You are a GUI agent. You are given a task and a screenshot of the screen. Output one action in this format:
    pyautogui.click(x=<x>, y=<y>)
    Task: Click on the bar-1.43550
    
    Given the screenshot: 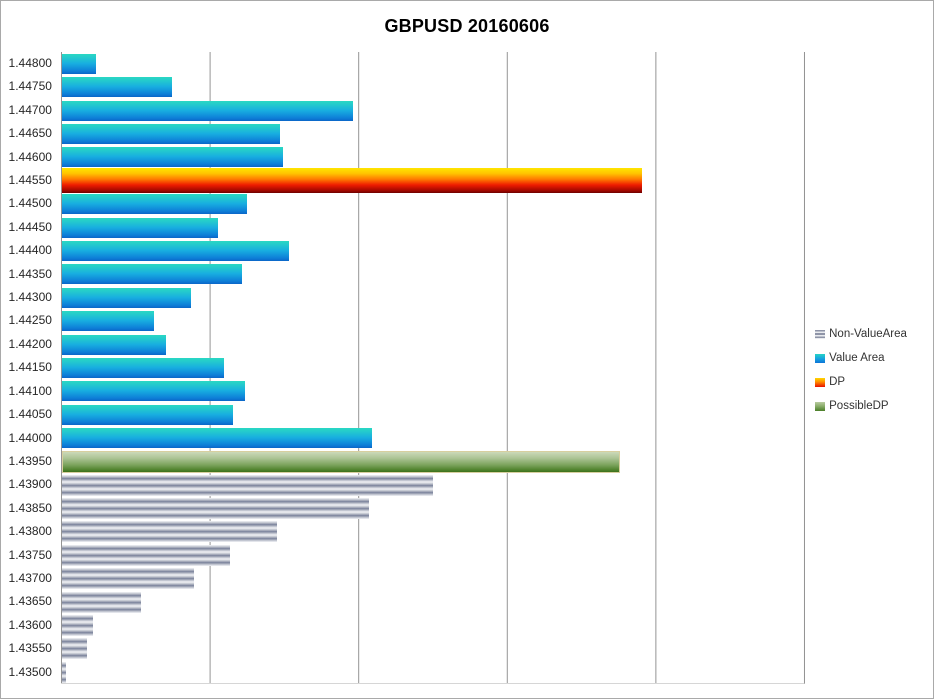 What is the action you would take?
    pyautogui.click(x=74, y=649)
    